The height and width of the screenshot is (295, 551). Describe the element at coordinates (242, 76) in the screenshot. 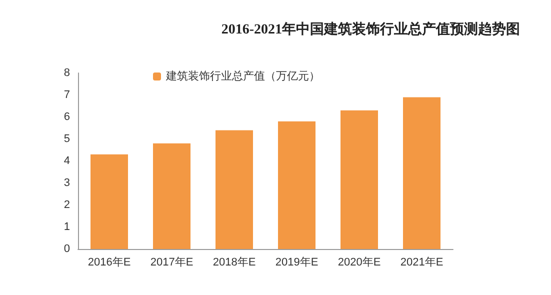

I see `legend-label: 建筑装饰行业总产值（万亿元）` at that location.